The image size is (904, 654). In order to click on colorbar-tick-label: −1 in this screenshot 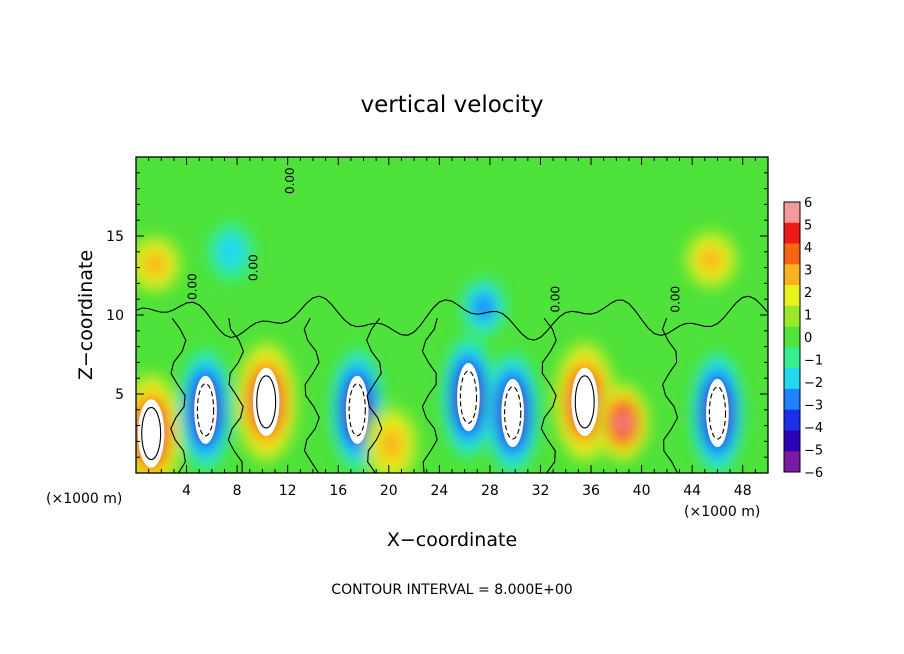, I will do `click(813, 361)`.